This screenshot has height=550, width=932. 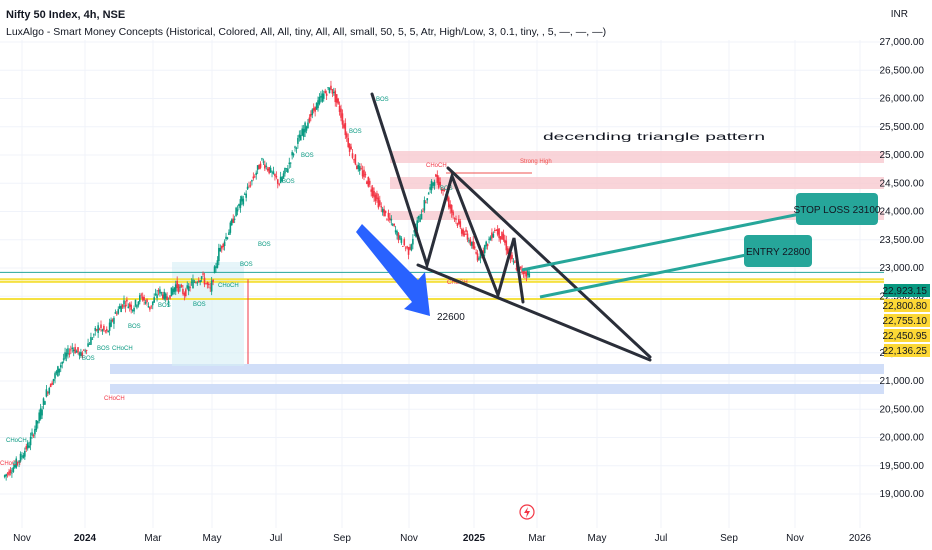 What do you see at coordinates (537, 538) in the screenshot?
I see `x-tick-label: Mar` at bounding box center [537, 538].